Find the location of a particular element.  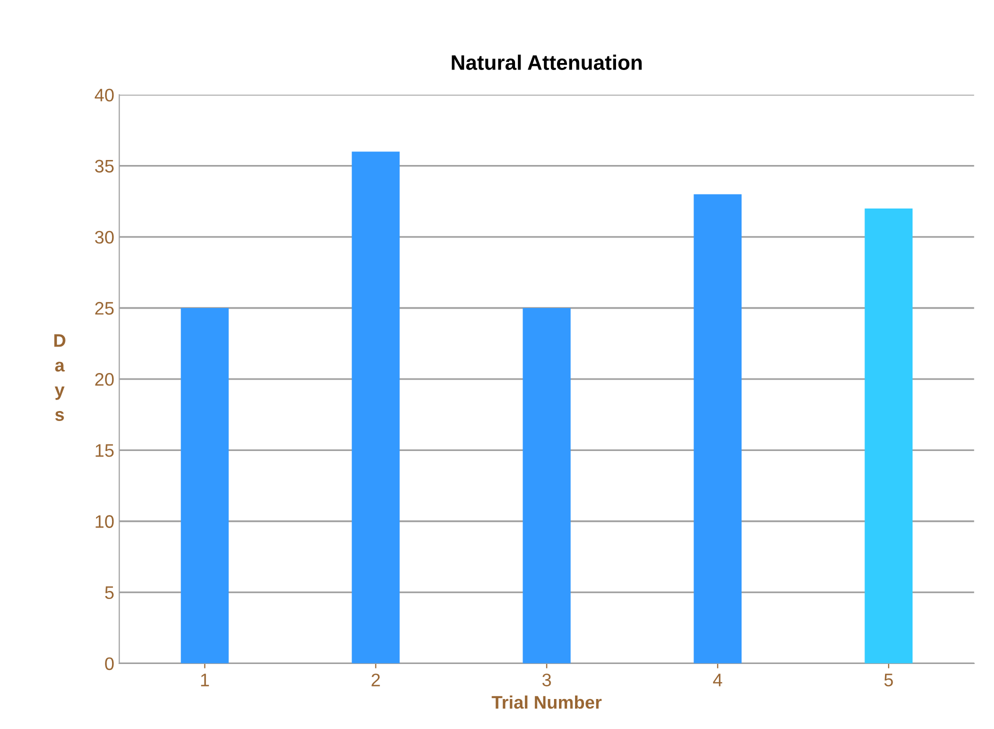

y-axis-title: Days is located at coordinates (60, 377).